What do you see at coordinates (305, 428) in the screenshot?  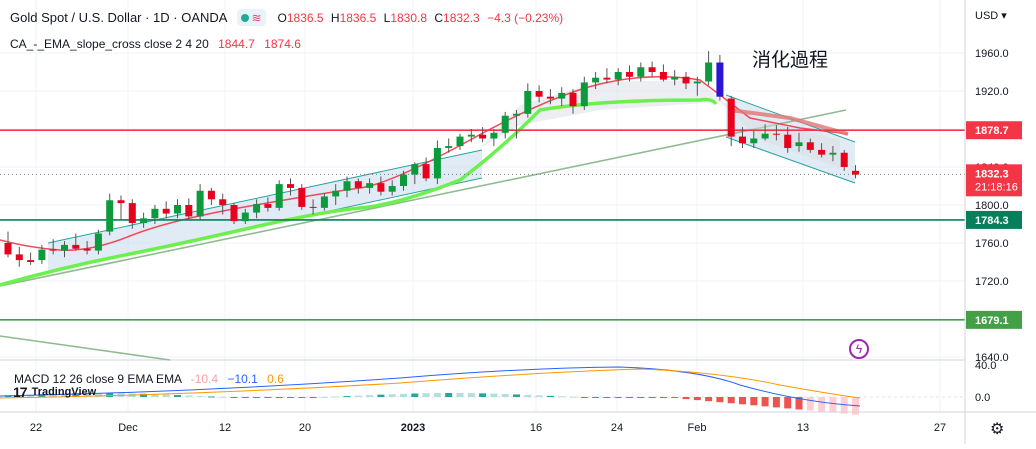 I see `time-tick-label: 20` at bounding box center [305, 428].